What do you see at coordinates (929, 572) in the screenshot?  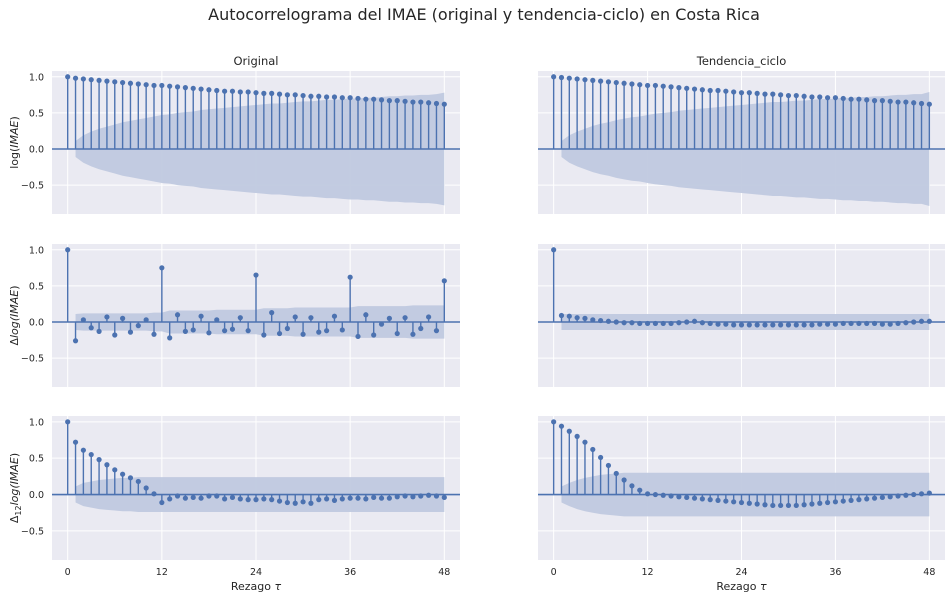 I see `x-tick-label: 48` at bounding box center [929, 572].